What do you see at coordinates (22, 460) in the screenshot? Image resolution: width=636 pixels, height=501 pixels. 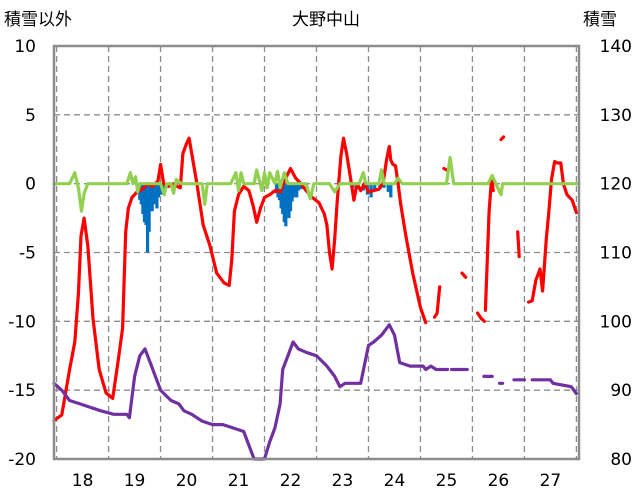 I see `y-left-tick-label: -20` at bounding box center [22, 460].